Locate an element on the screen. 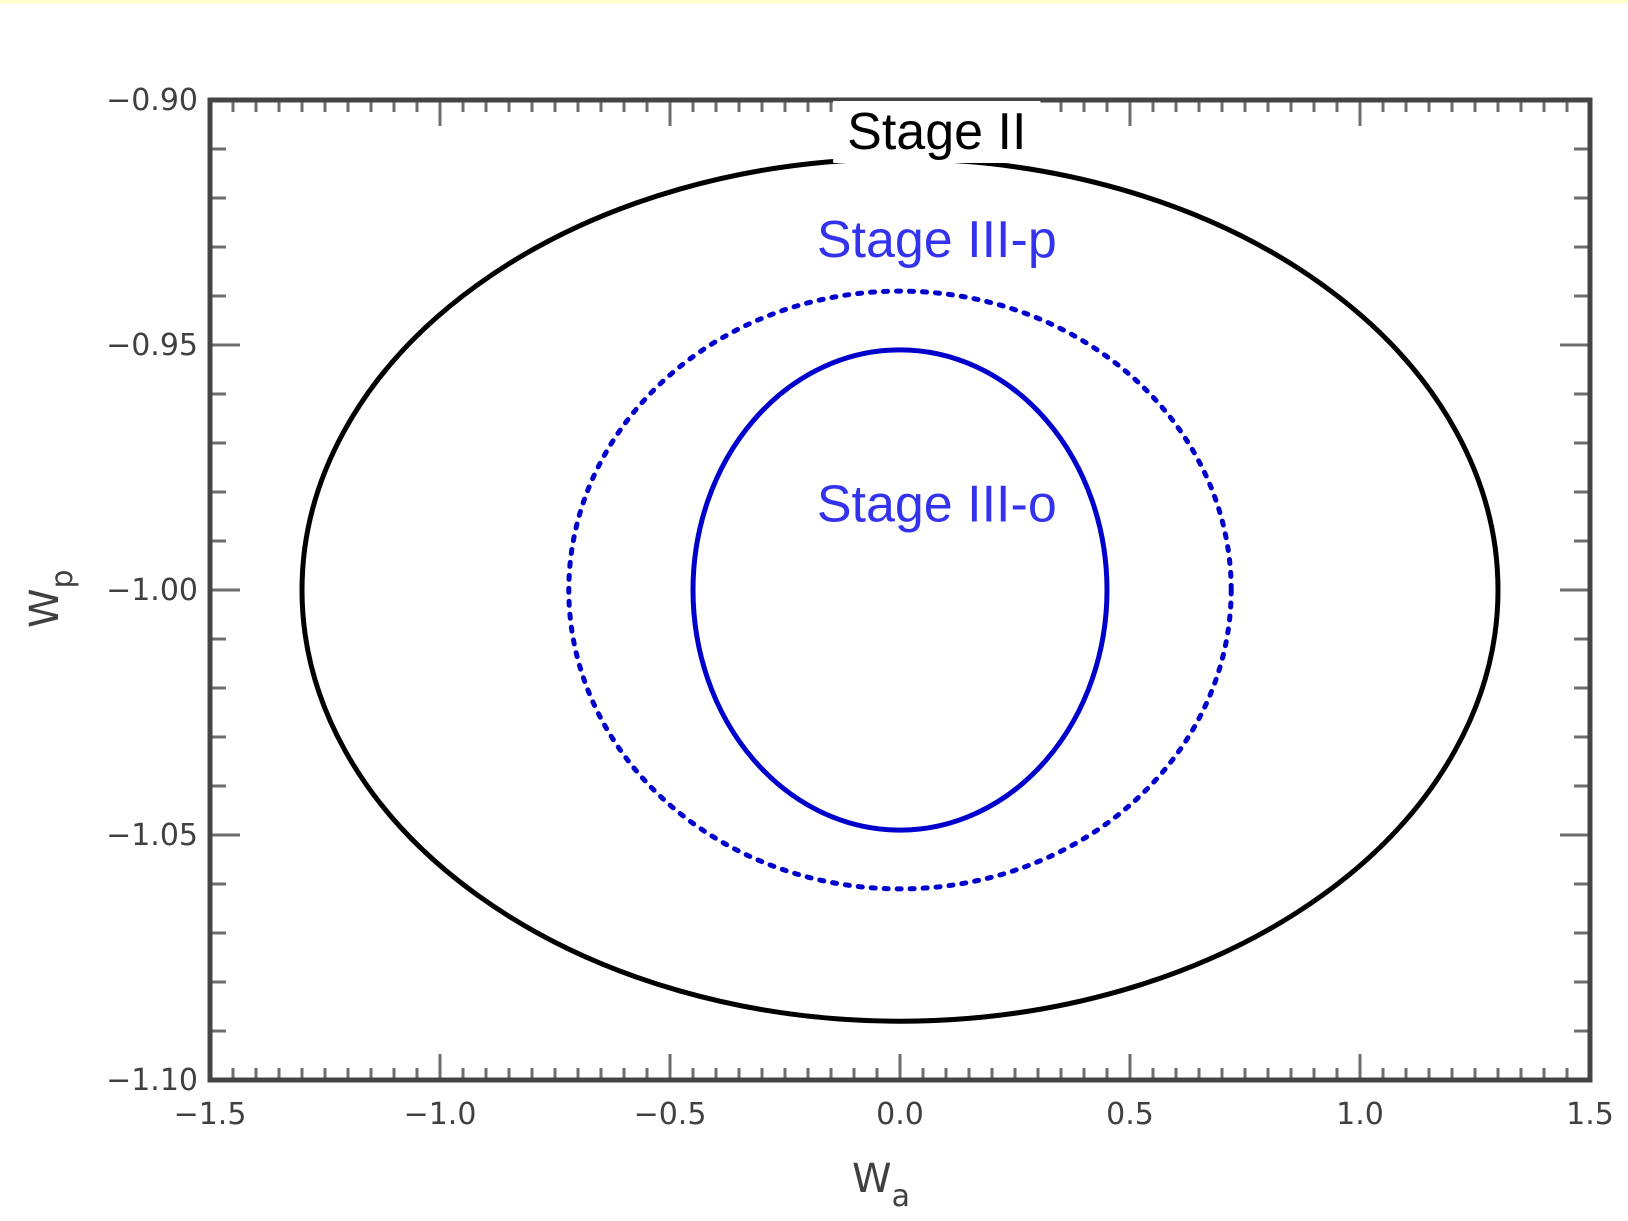  x-tick-label: −0.5 is located at coordinates (670, 1114).